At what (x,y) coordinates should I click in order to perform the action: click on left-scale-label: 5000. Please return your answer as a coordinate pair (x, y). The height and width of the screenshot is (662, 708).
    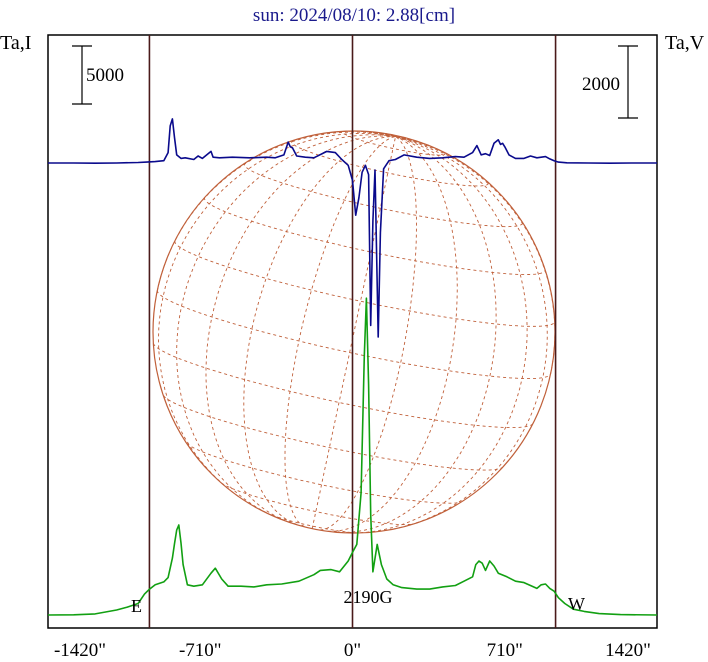
    Looking at the image, I should click on (105, 75).